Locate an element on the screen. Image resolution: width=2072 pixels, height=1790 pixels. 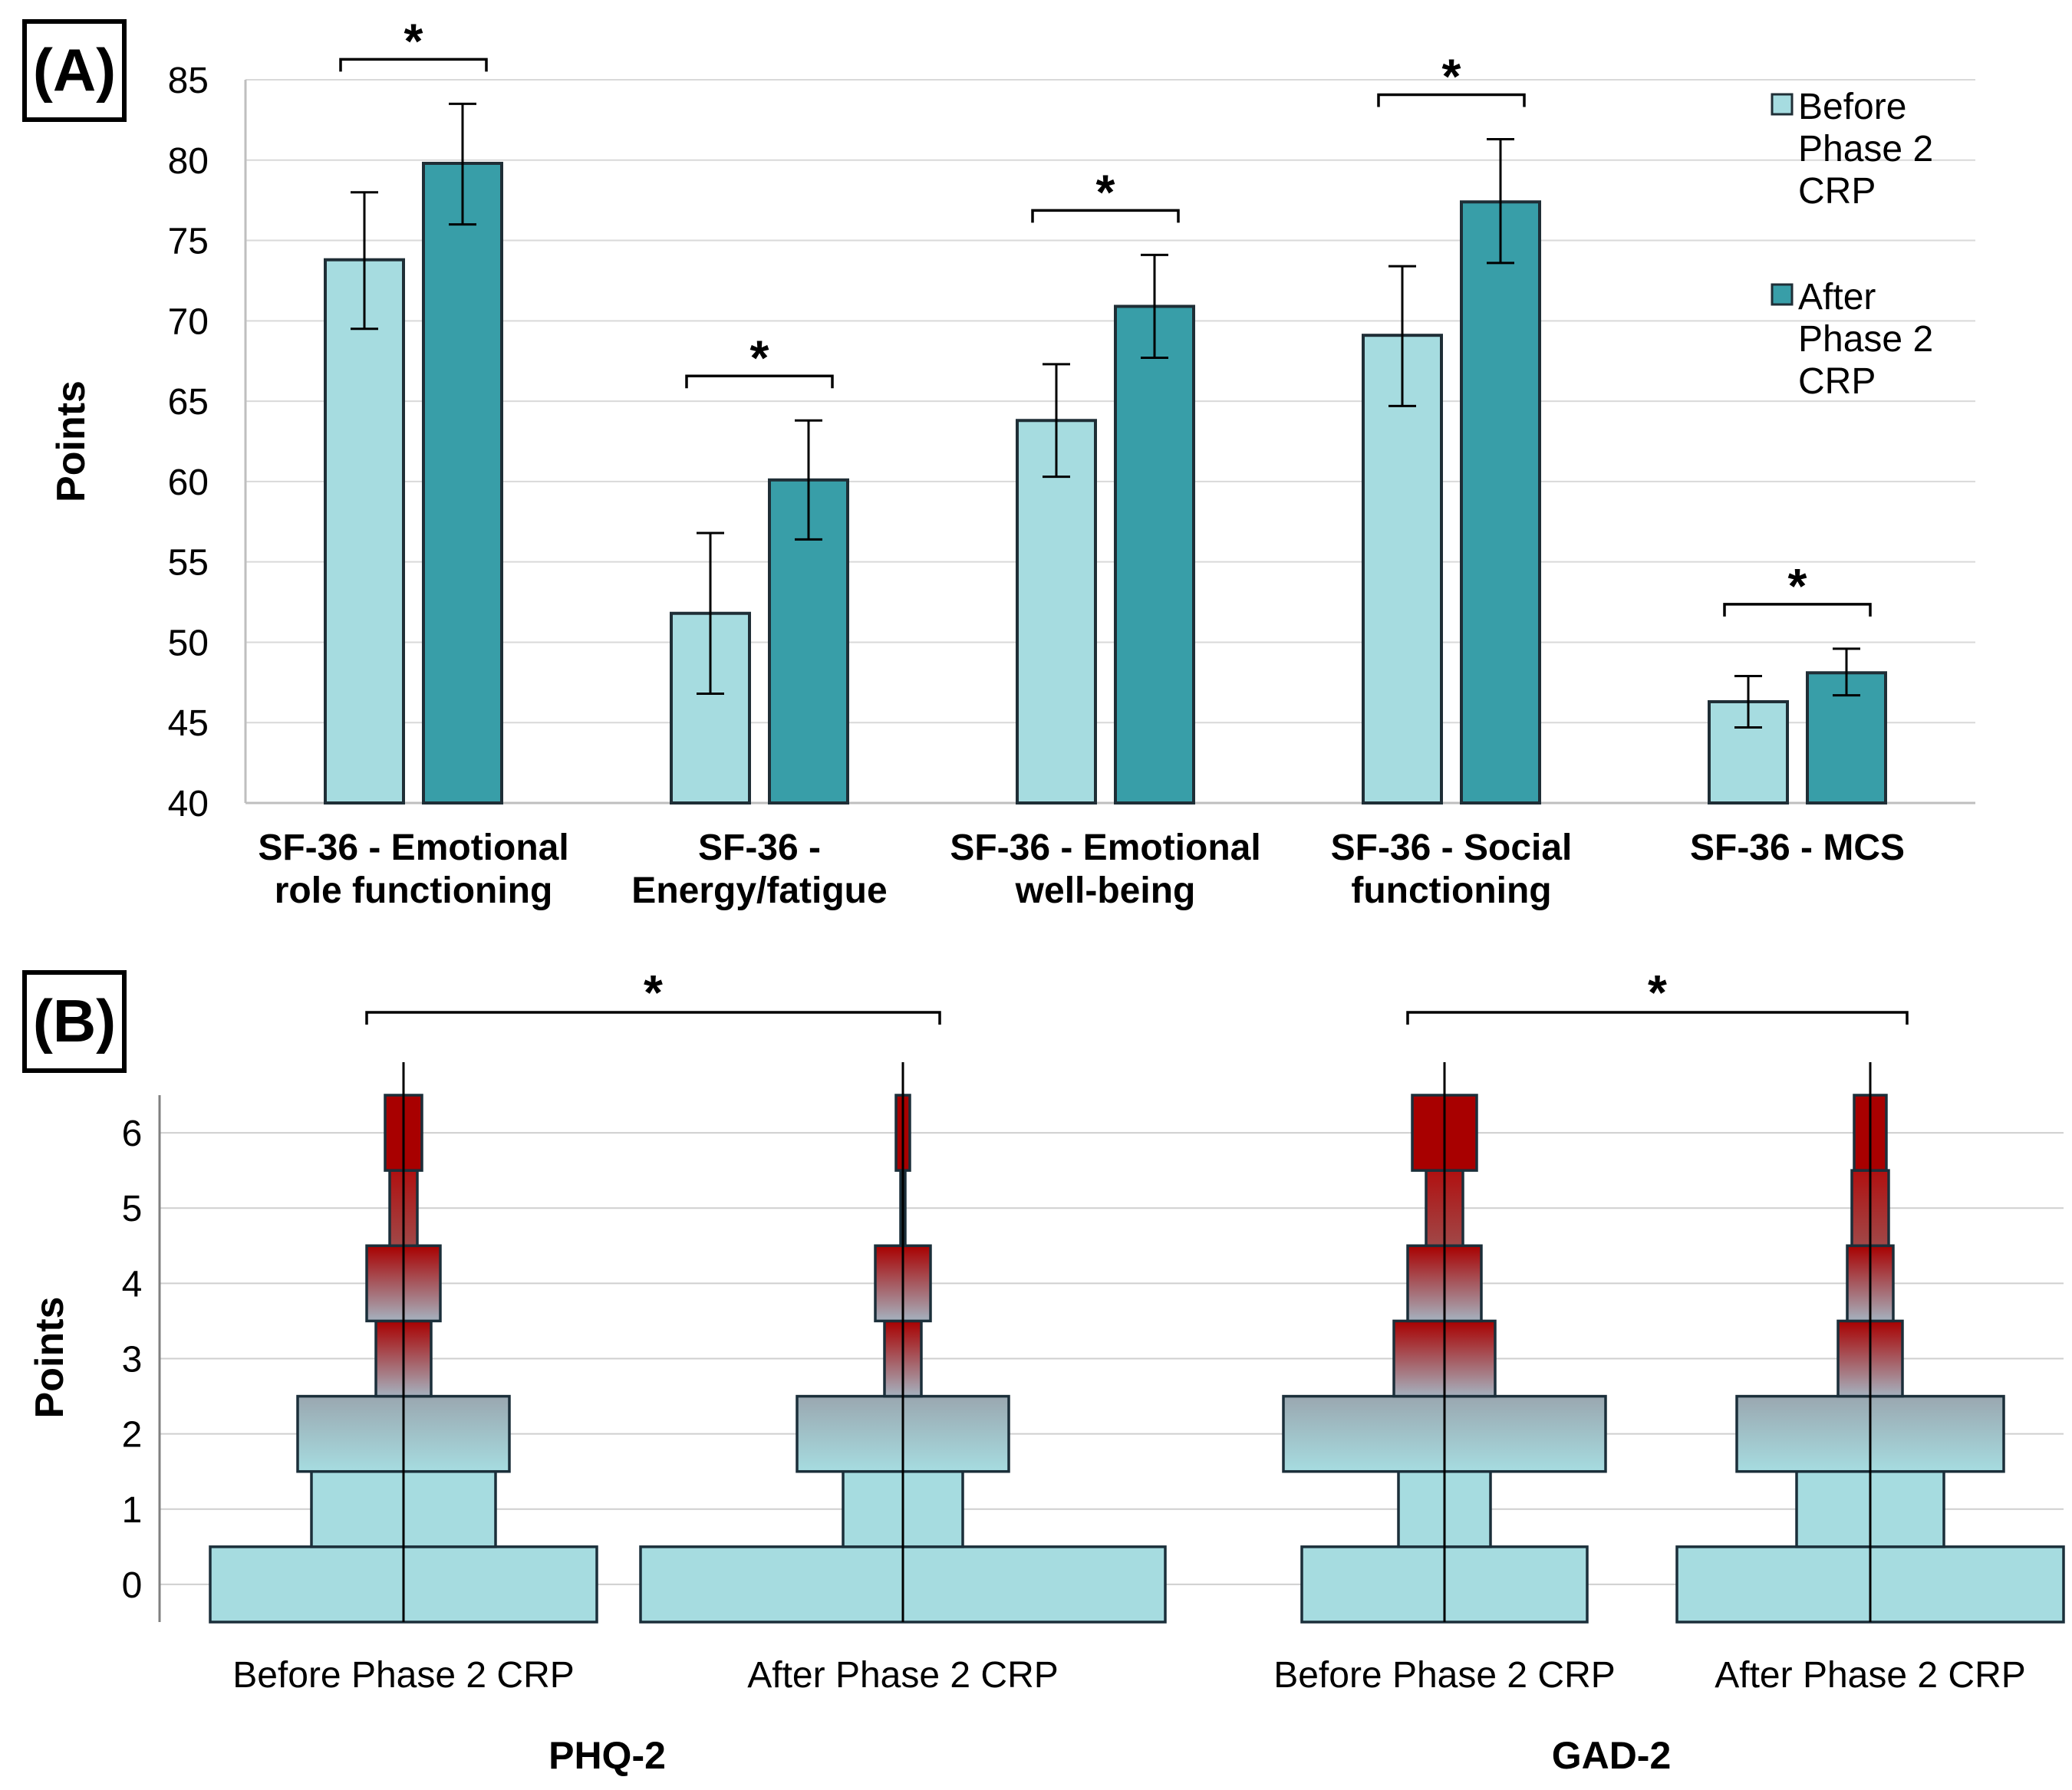
category-label: role functioning is located at coordinates (414, 890).